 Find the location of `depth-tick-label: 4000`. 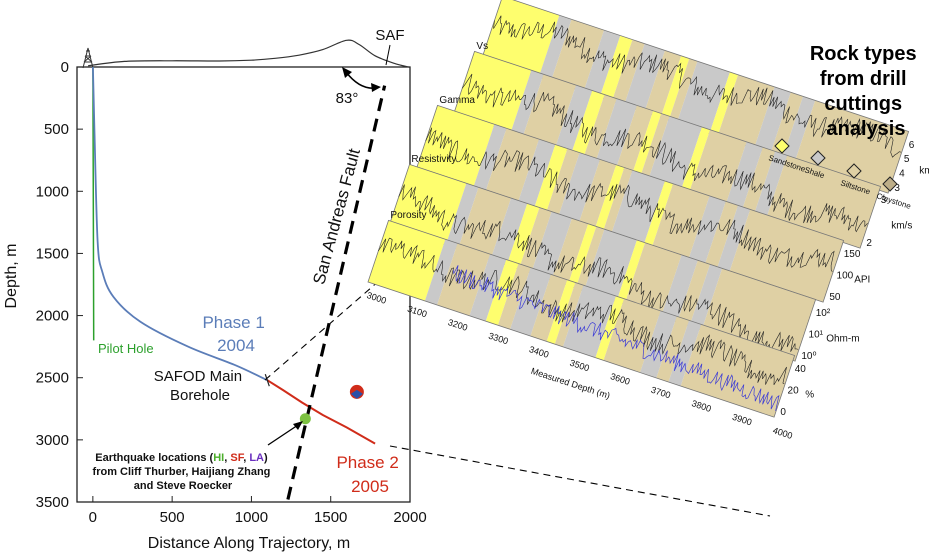

depth-tick-label: 4000 is located at coordinates (783, 433).